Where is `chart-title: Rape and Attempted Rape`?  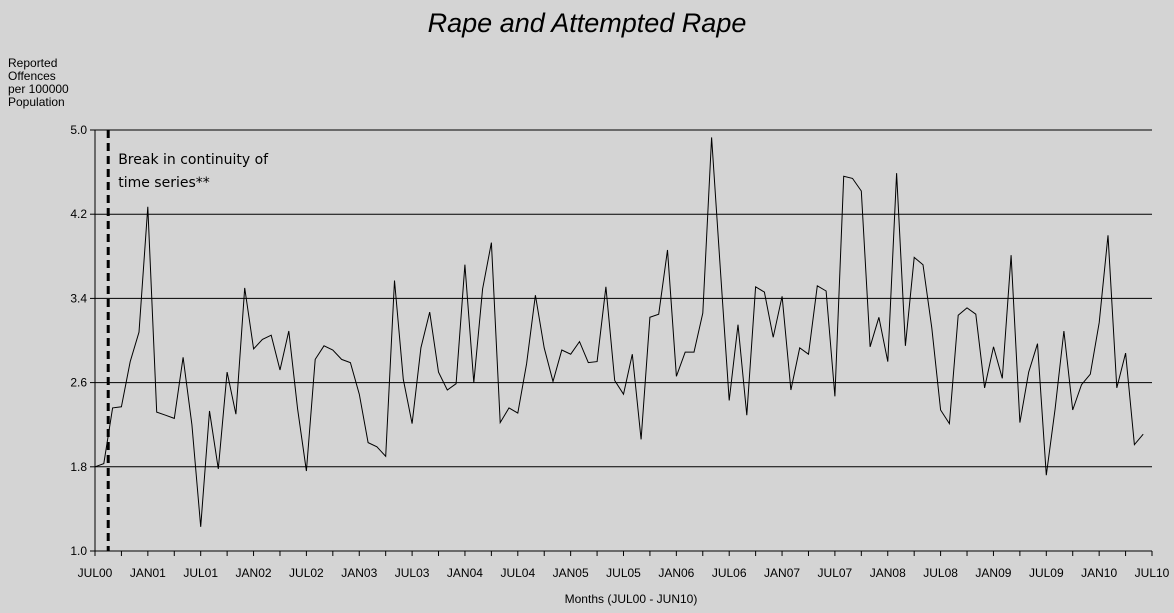
chart-title: Rape and Attempted Rape is located at coordinates (587, 23).